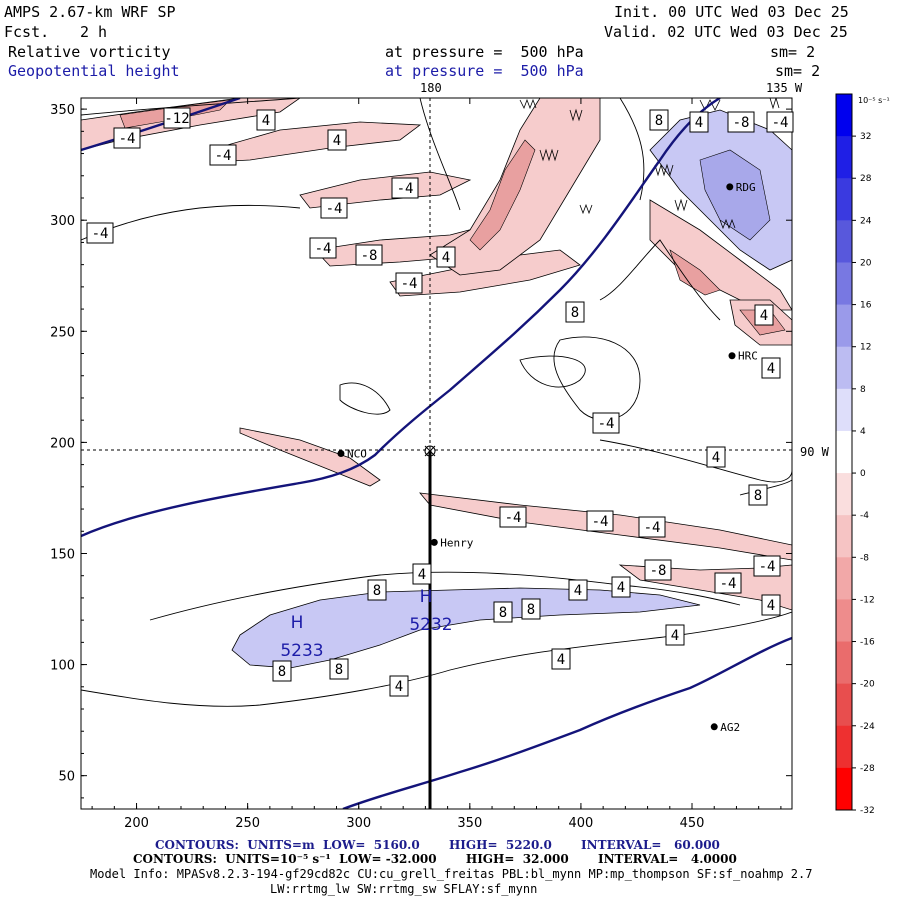 The width and height of the screenshot is (900, 900). Describe the element at coordinates (866, 179) in the screenshot. I see `colorbar-tick-label: 28` at that location.